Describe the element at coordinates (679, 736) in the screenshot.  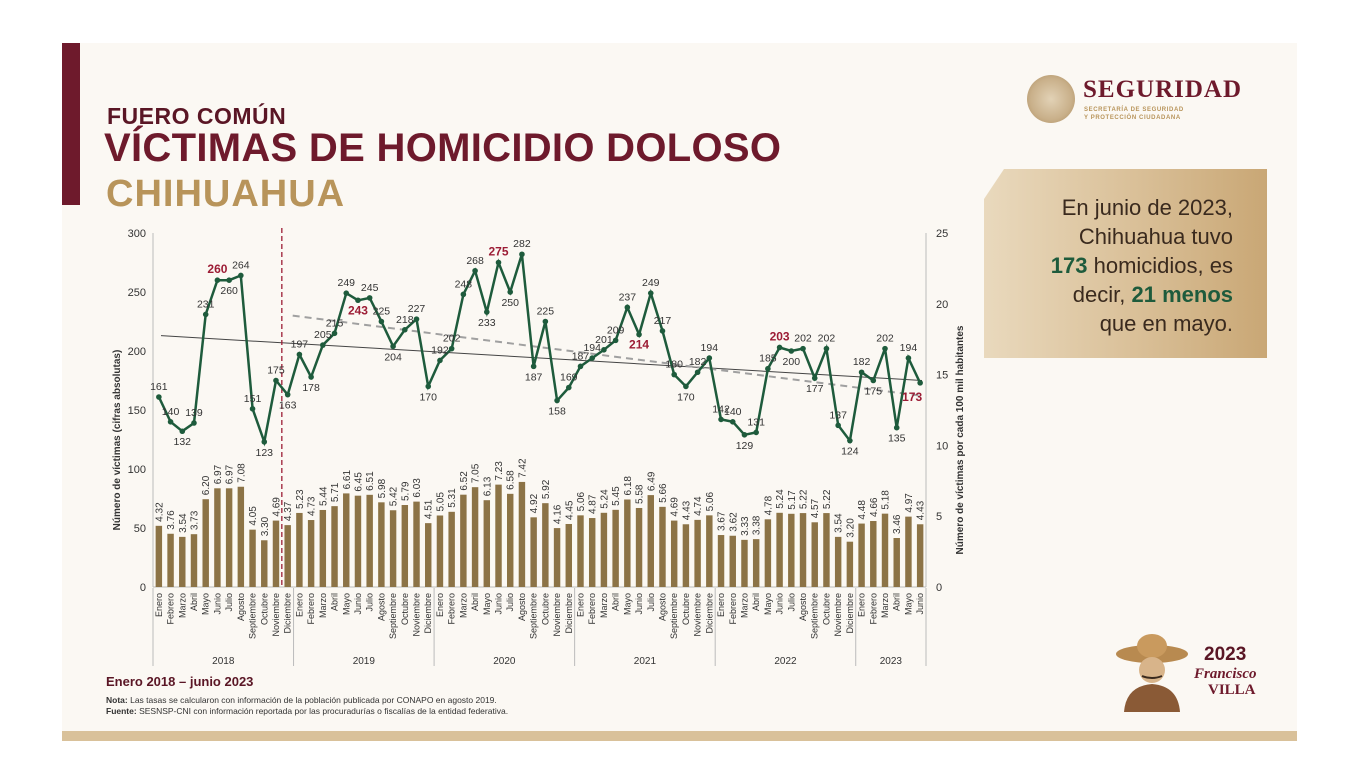
I see `bottom-band` at that location.